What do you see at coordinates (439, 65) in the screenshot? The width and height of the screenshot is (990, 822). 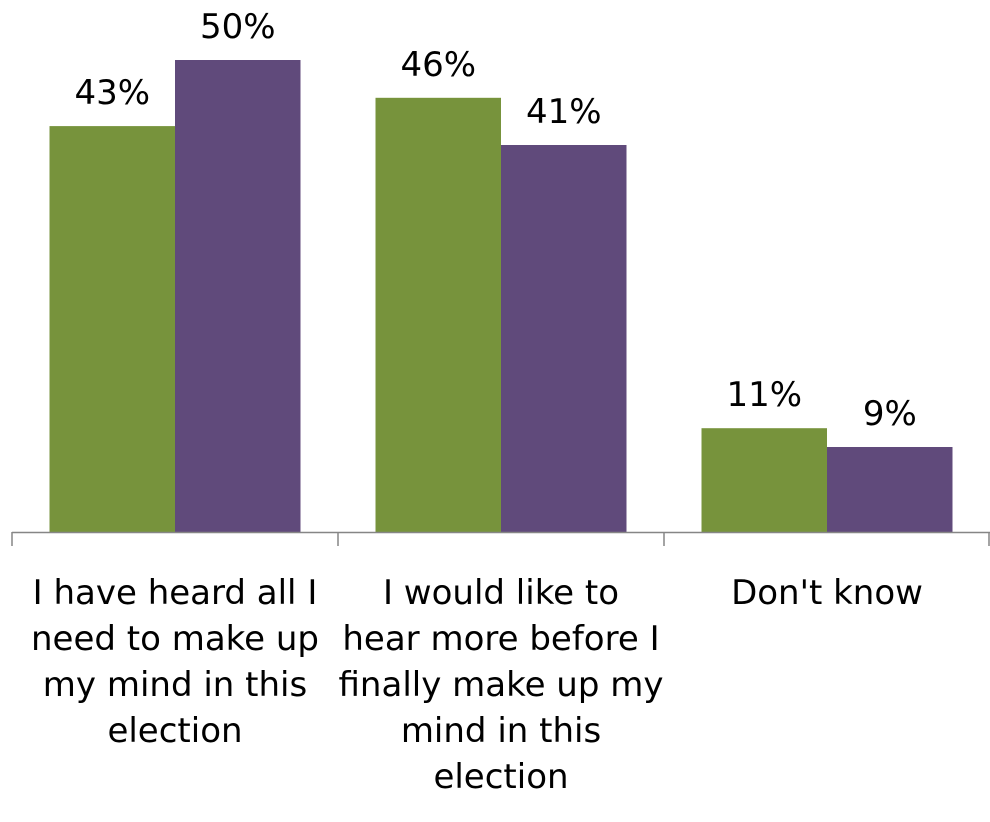 I see `value-label-2-series-1: 46%` at bounding box center [439, 65].